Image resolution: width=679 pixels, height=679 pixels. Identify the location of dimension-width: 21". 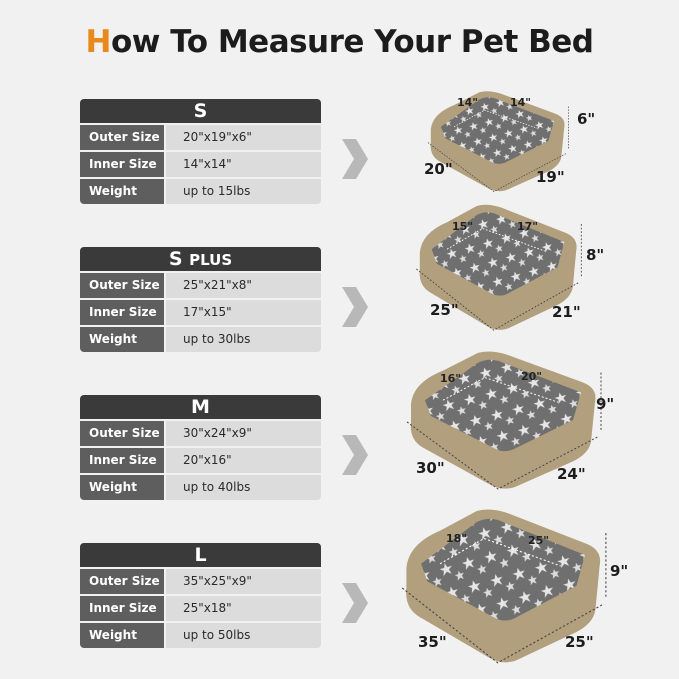
(566, 312).